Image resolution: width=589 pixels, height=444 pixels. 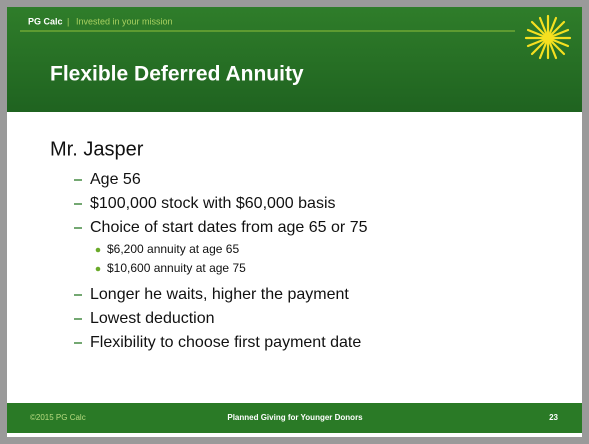 What do you see at coordinates (553, 417) in the screenshot?
I see `page-number: 23` at bounding box center [553, 417].